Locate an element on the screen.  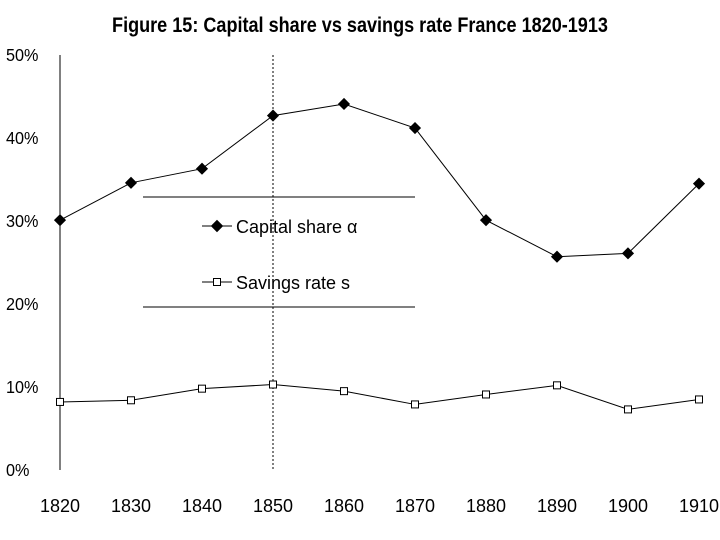
legend-label: Capital share α is located at coordinates (296, 227).